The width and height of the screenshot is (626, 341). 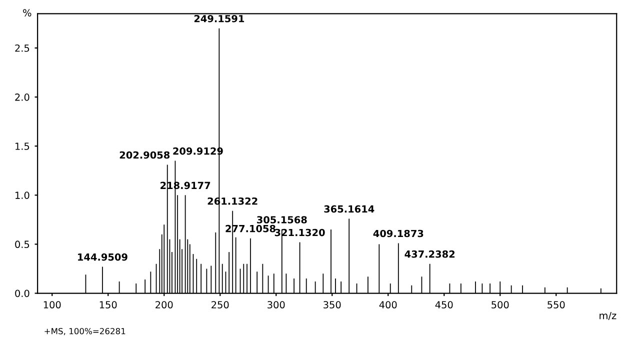 I want to click on x-tick-label: 550, so click(x=556, y=304).